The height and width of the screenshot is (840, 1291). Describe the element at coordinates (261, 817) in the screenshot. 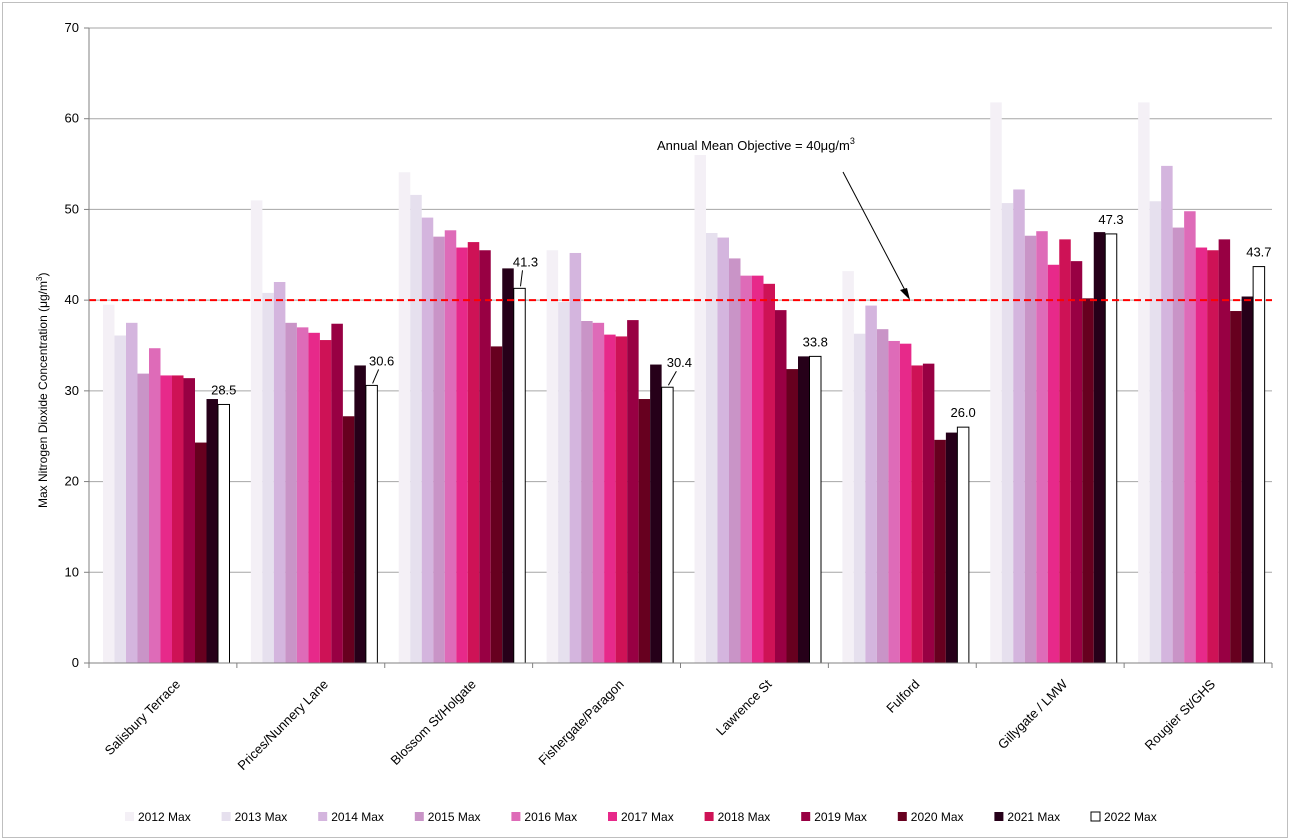

I see `legend-label: 2013 Max` at that location.